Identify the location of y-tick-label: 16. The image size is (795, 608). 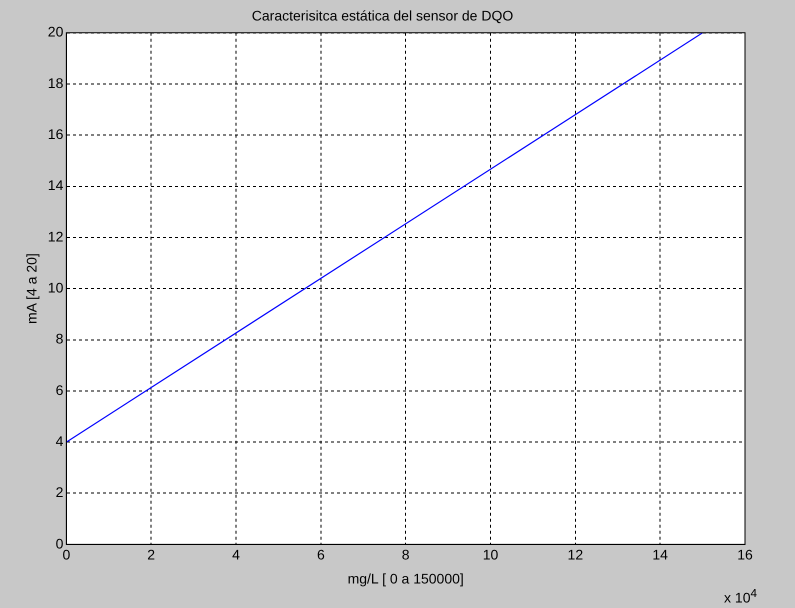
(56, 134).